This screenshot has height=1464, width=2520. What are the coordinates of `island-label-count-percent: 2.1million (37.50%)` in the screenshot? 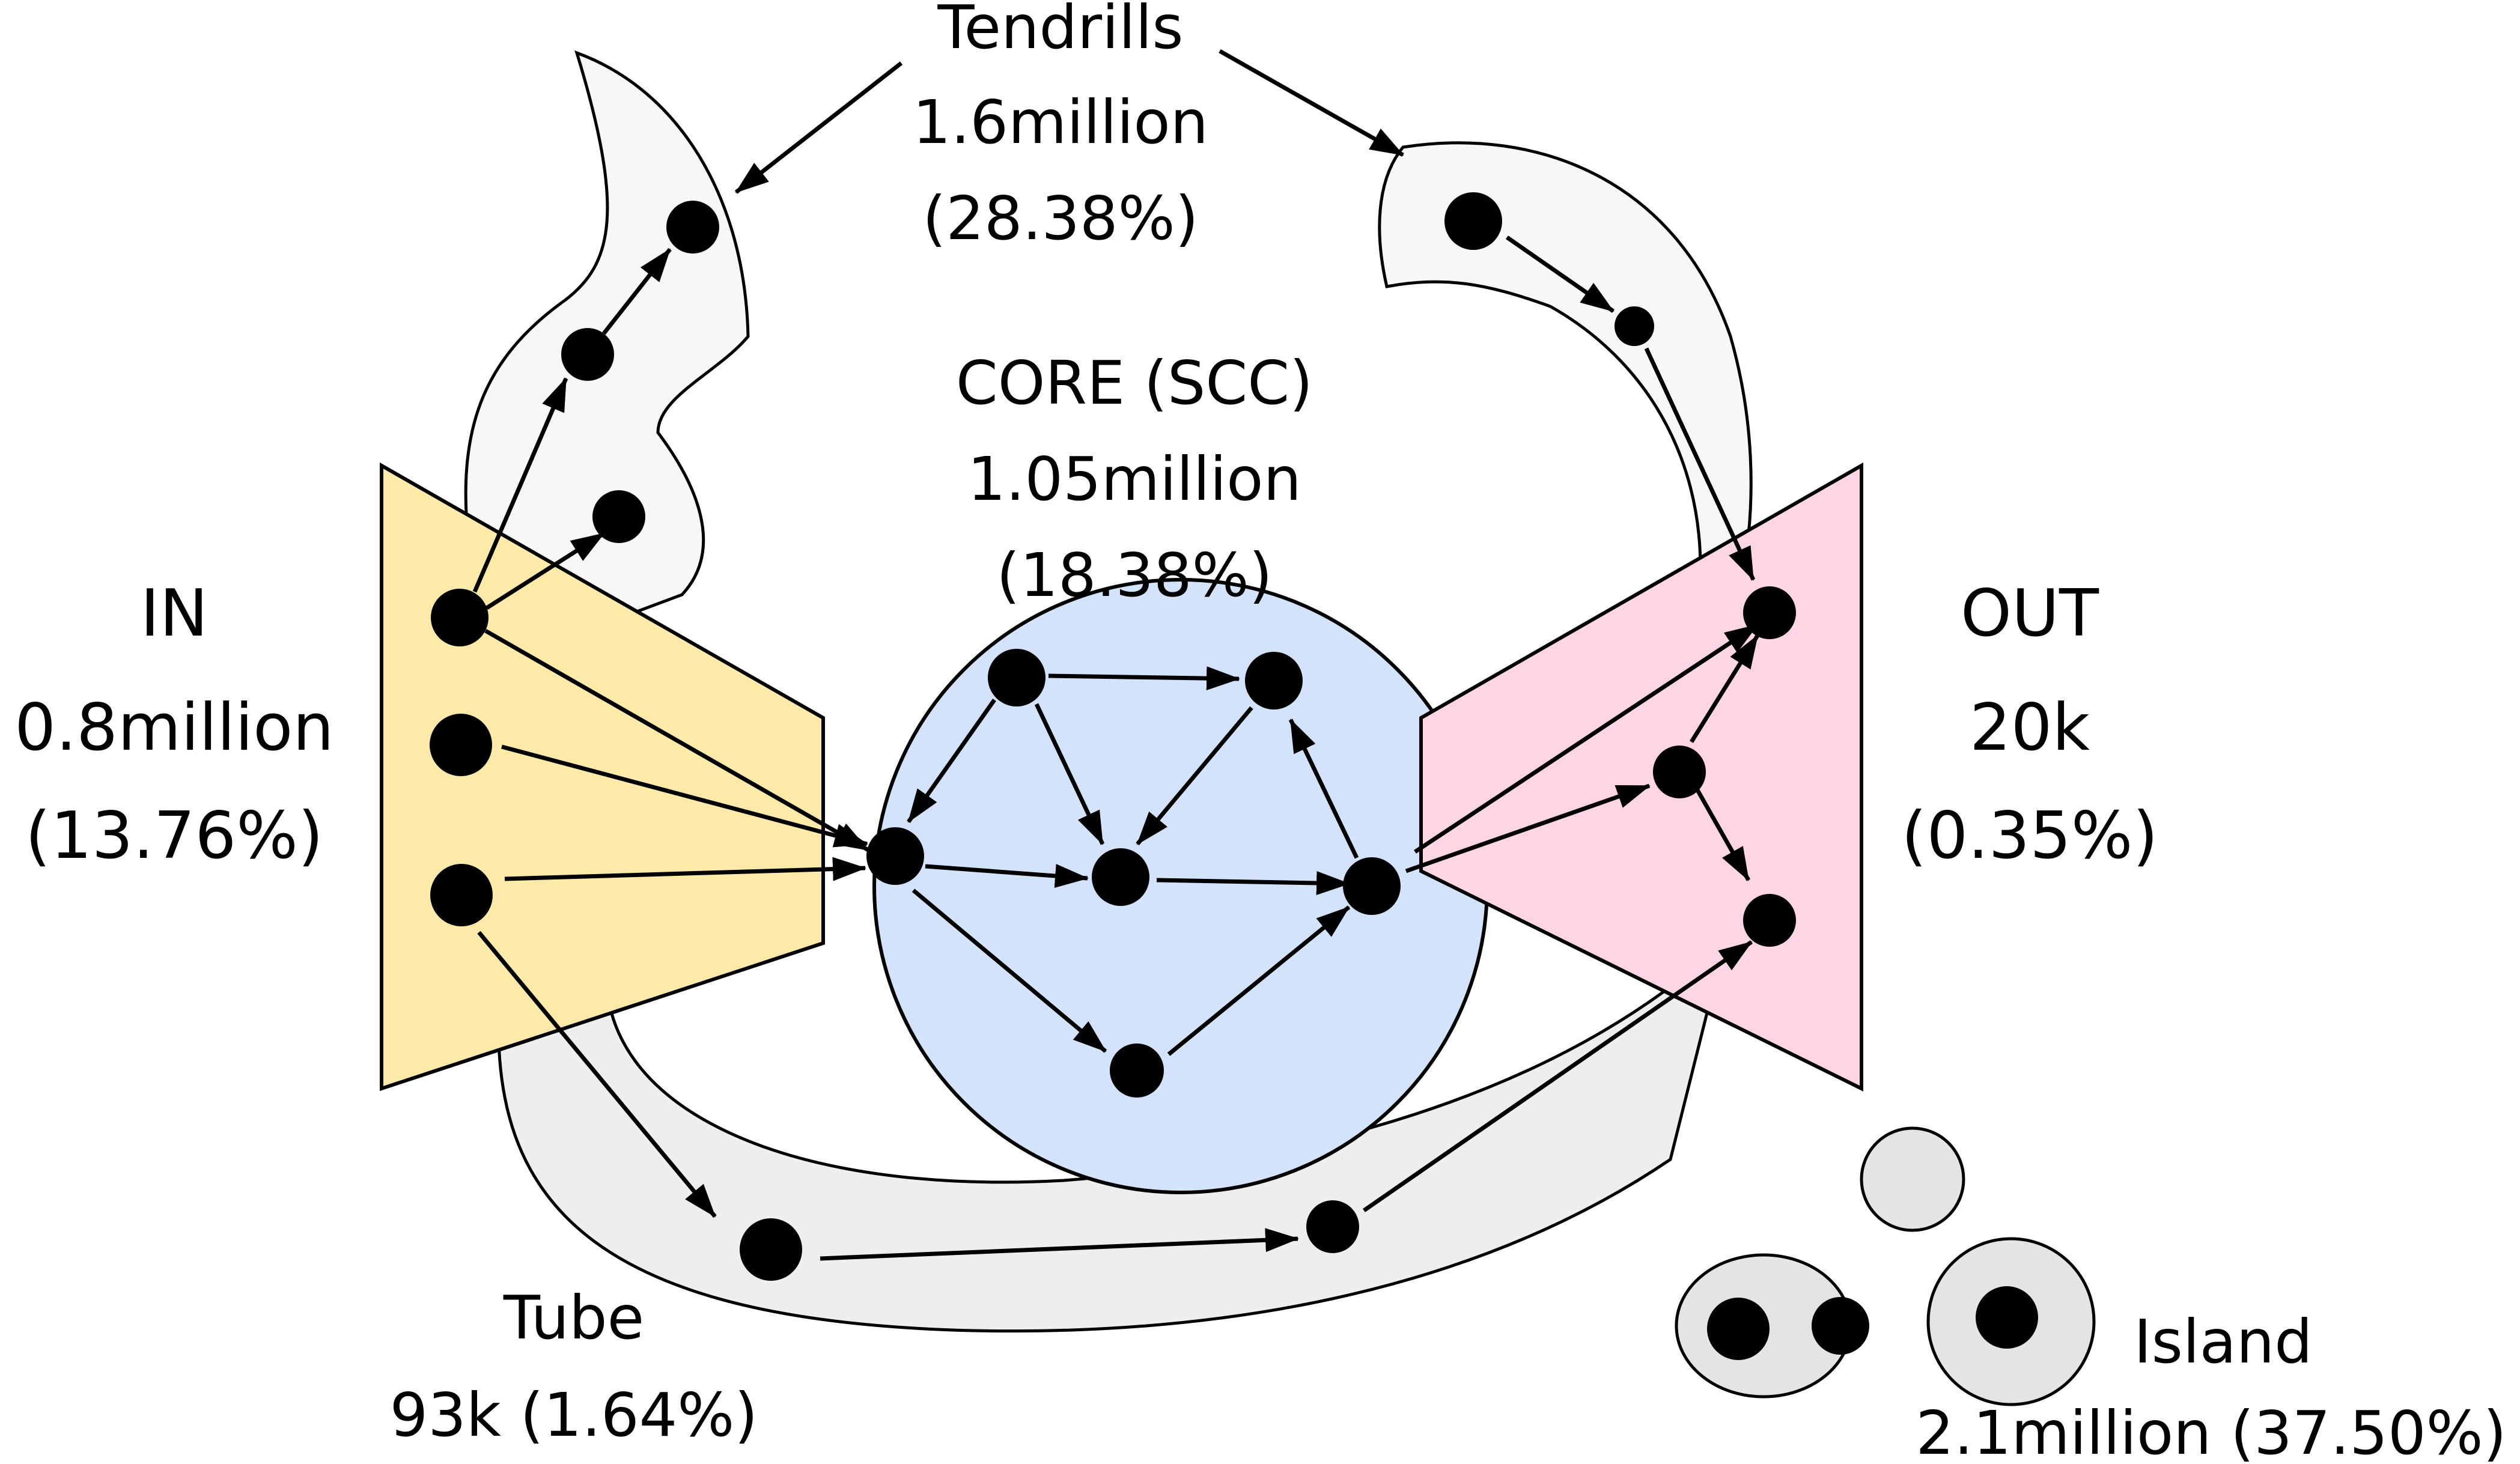 It's located at (2211, 1431).